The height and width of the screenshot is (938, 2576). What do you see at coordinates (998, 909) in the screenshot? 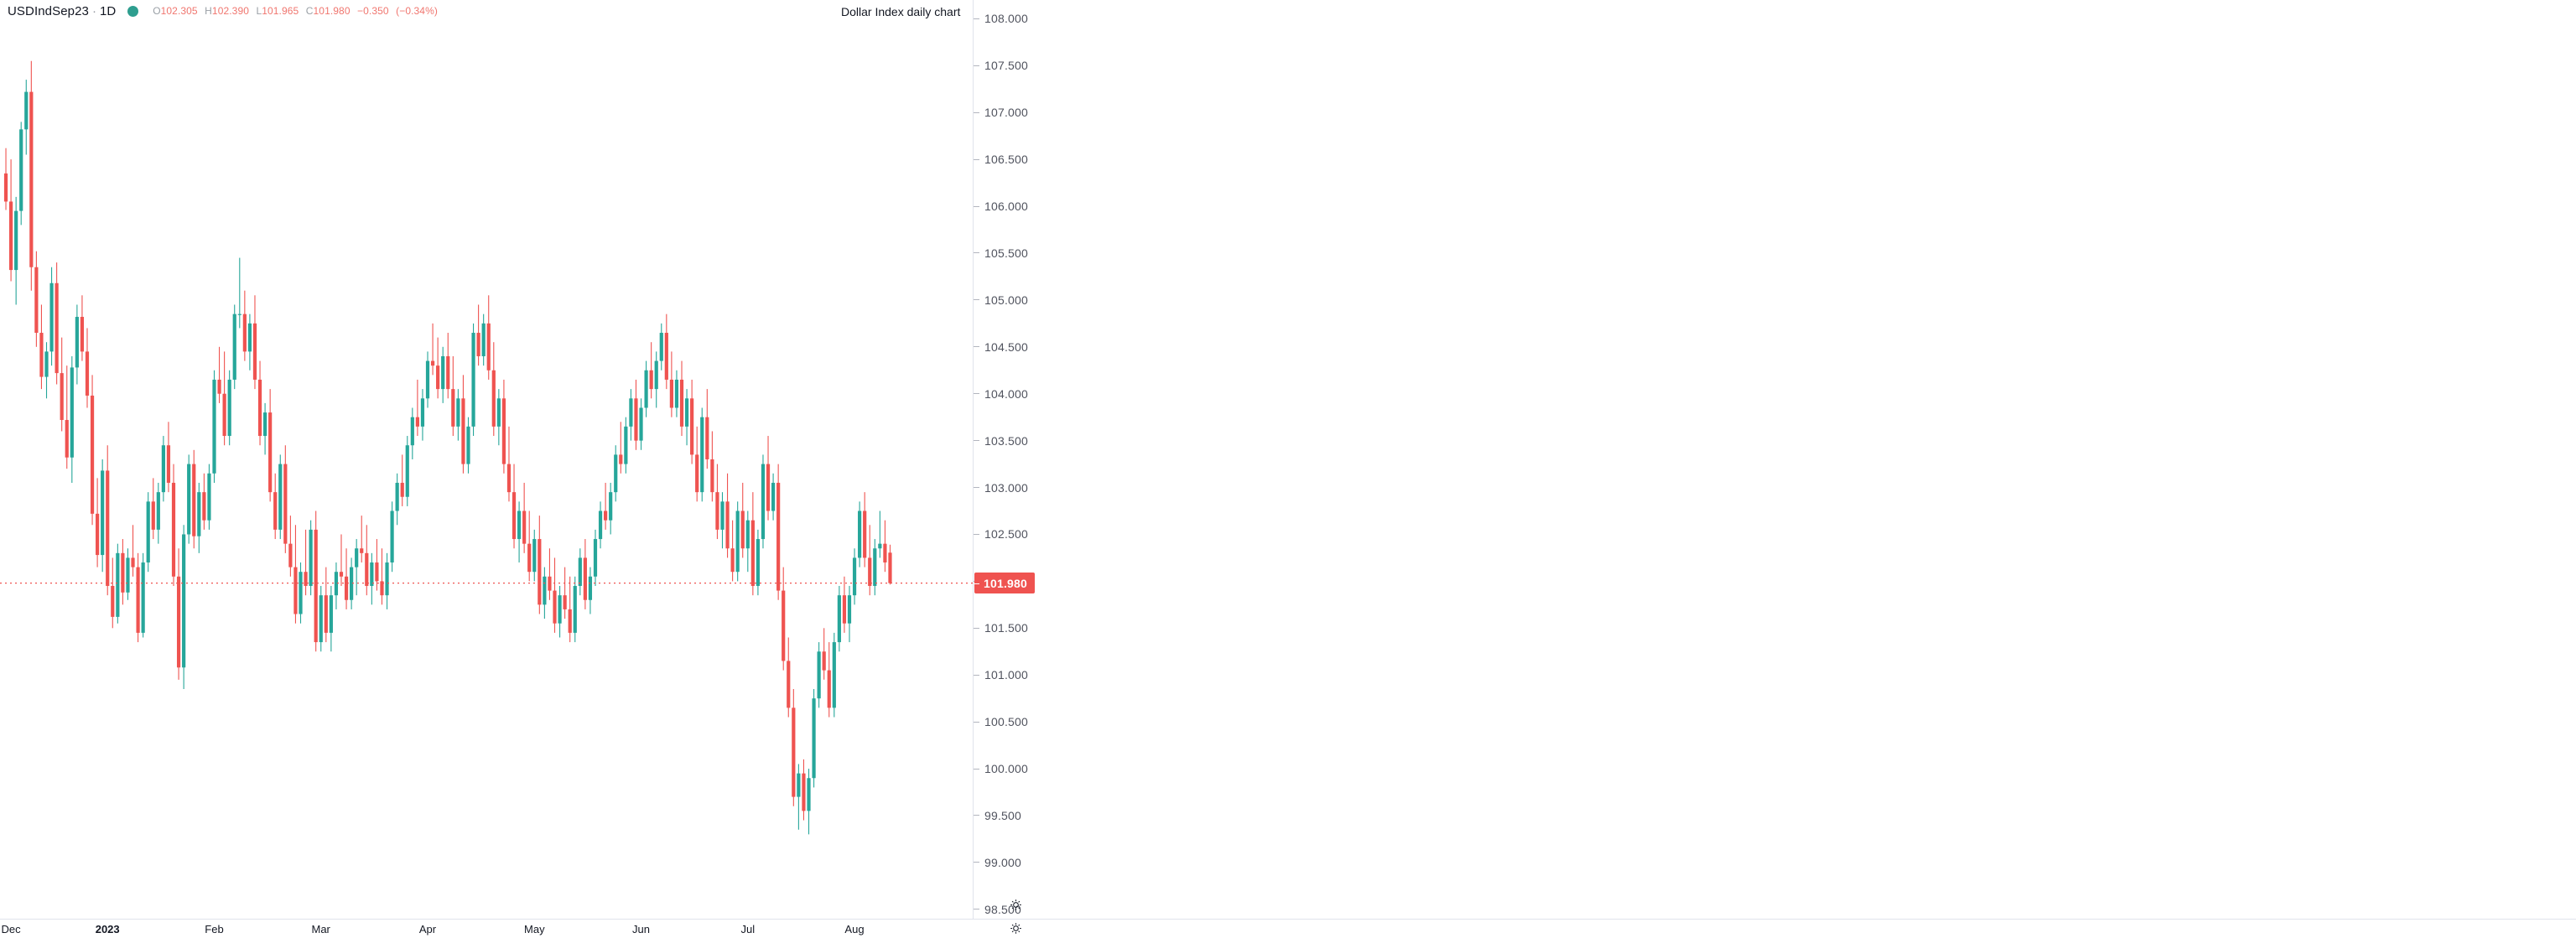
I see `price-axis-tick: 98.500` at bounding box center [998, 909].